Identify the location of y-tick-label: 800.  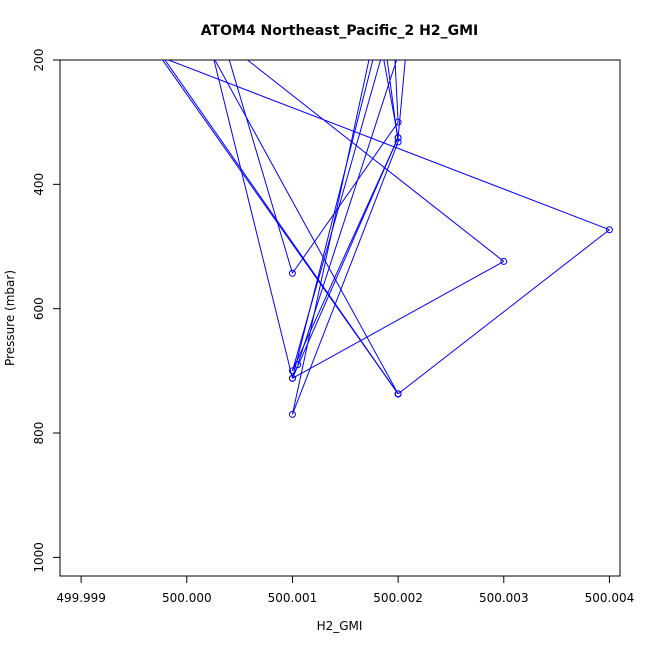
(39, 433).